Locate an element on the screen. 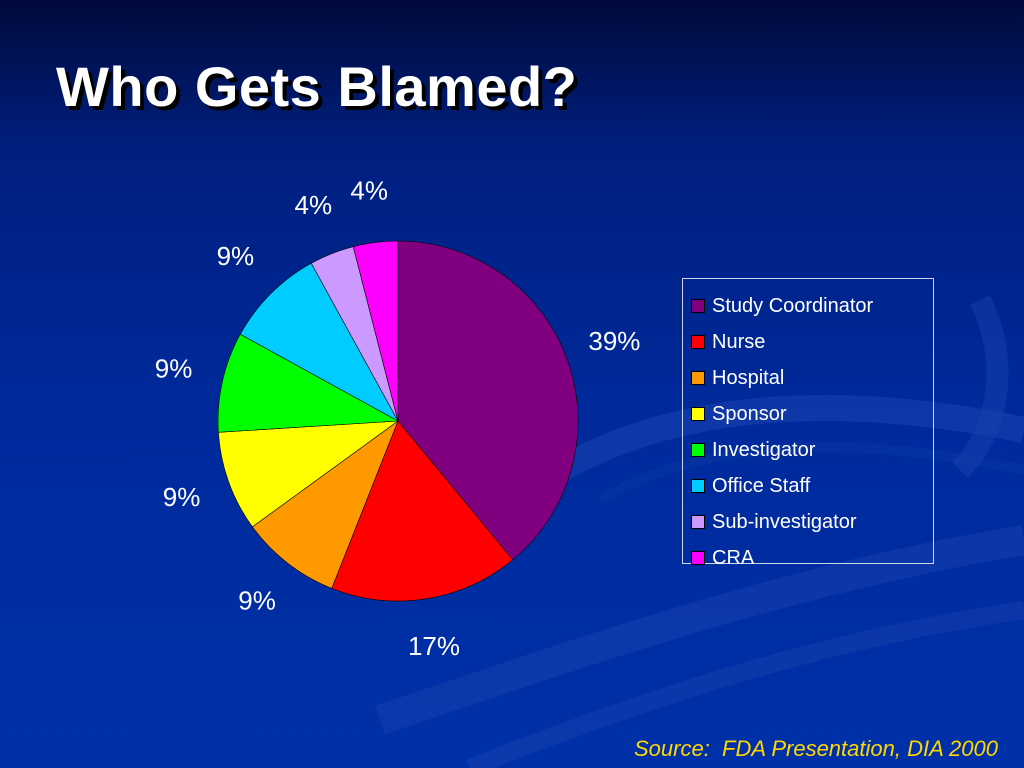 The height and width of the screenshot is (768, 1024). pie-label-office-staff: 9% is located at coordinates (236, 256).